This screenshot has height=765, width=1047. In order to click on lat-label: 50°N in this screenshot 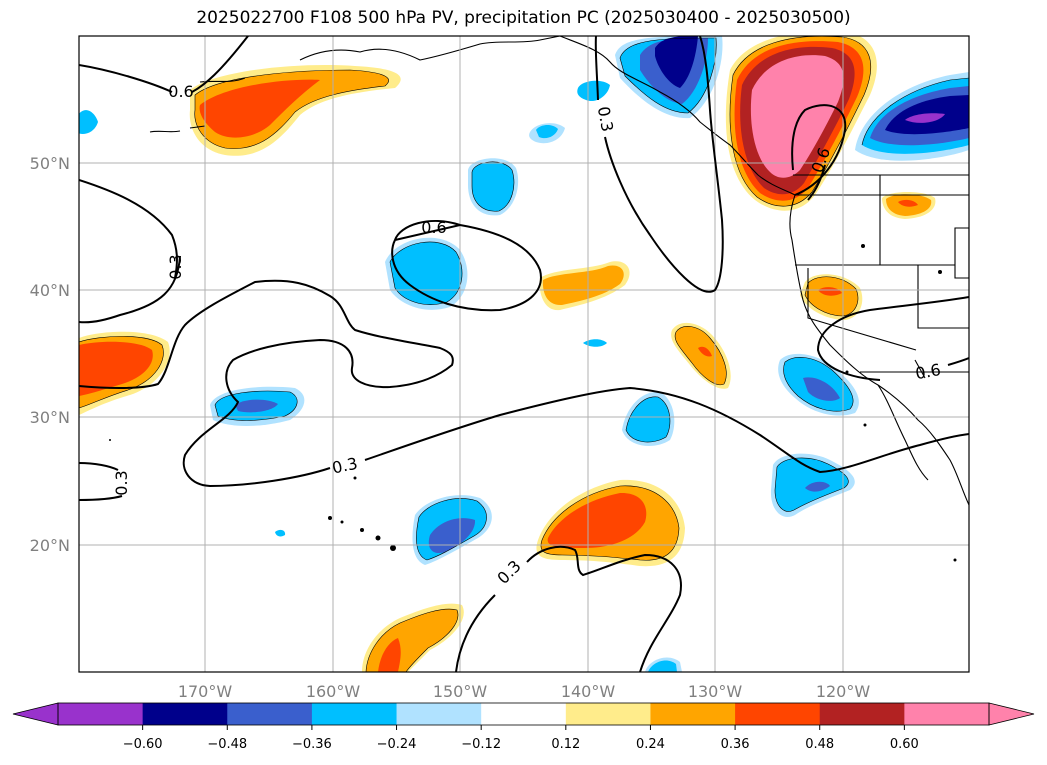, I will do `click(50, 163)`.